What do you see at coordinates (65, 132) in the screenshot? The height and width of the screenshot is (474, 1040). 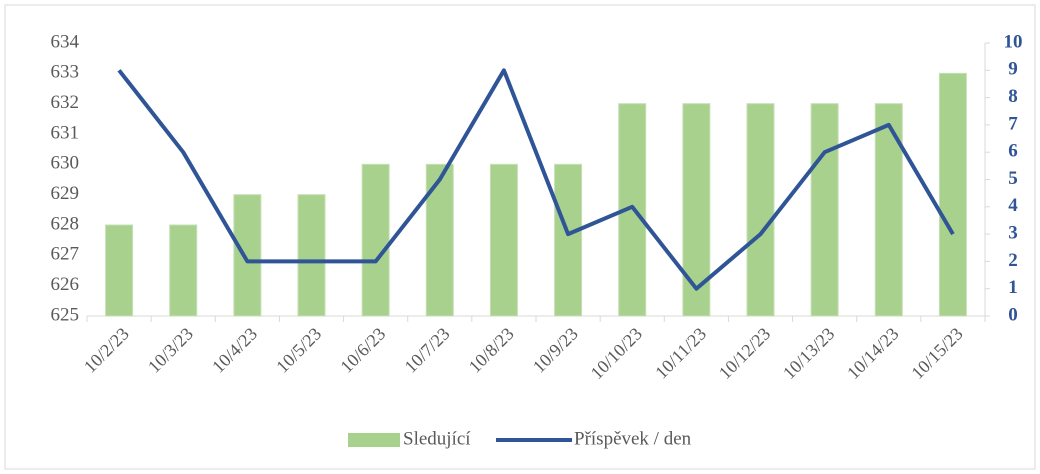 I see `y-tick-label: 631` at bounding box center [65, 132].